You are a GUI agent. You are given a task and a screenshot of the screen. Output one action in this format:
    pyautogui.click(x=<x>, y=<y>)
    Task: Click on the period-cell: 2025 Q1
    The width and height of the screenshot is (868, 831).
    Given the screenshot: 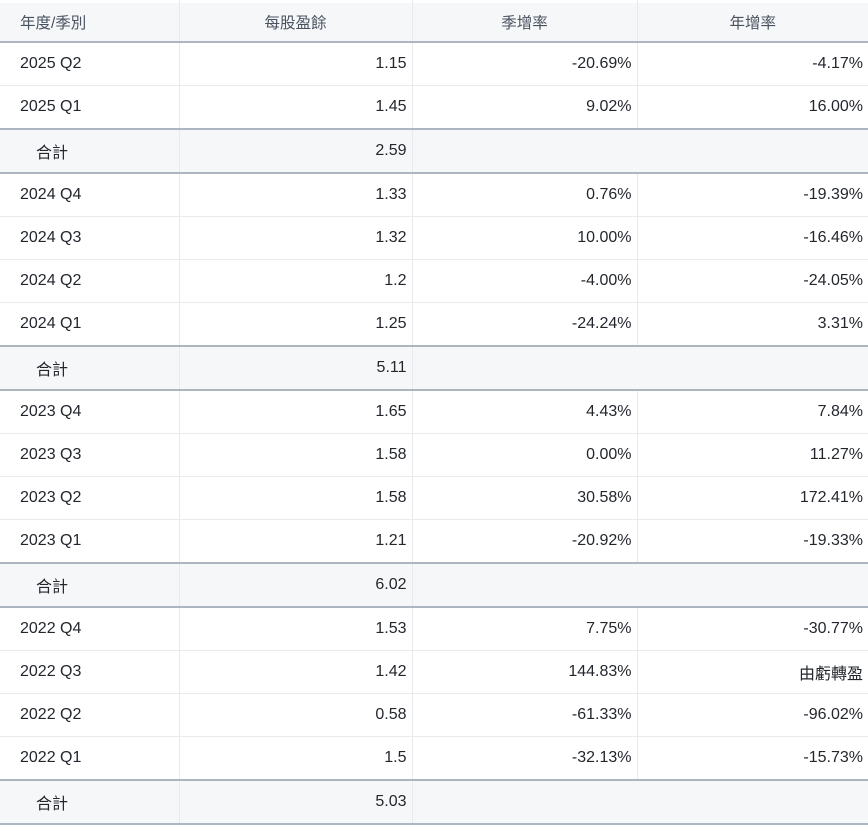 What is the action you would take?
    pyautogui.click(x=89, y=107)
    